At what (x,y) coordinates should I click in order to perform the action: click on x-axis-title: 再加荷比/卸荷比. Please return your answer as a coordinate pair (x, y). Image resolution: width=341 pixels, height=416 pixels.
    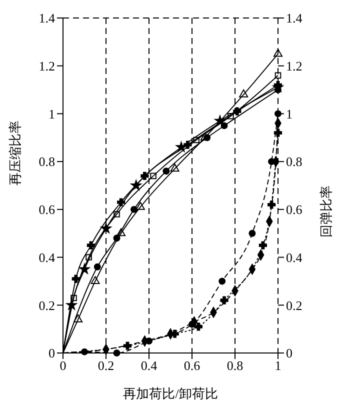
    Looking at the image, I should click on (170, 393).